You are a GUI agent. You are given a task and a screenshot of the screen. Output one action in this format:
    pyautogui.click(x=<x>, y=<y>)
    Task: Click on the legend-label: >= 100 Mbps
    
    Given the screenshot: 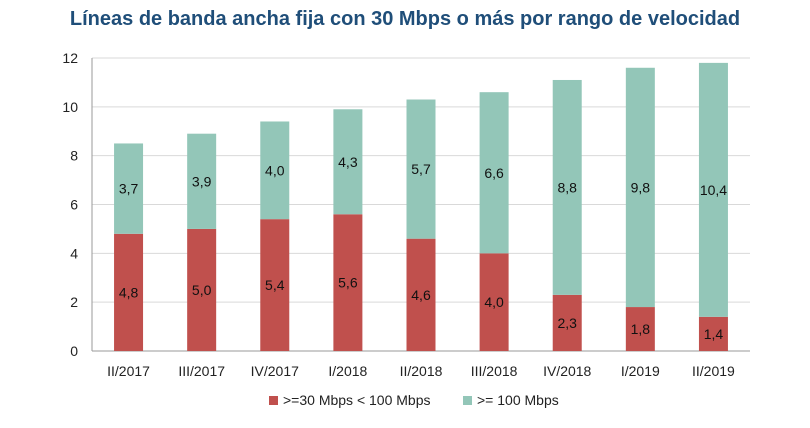 What is the action you would take?
    pyautogui.click(x=518, y=400)
    